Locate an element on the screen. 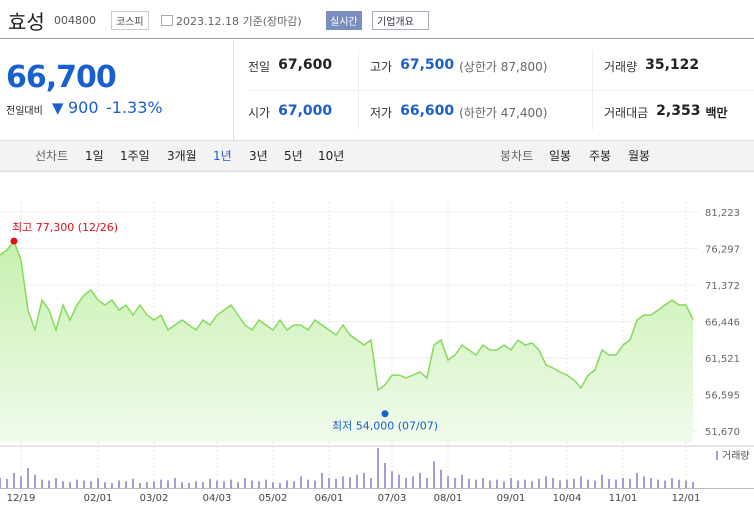 Image resolution: width=754 pixels, height=524 pixels. item-unit: 백만 is located at coordinates (716, 113).